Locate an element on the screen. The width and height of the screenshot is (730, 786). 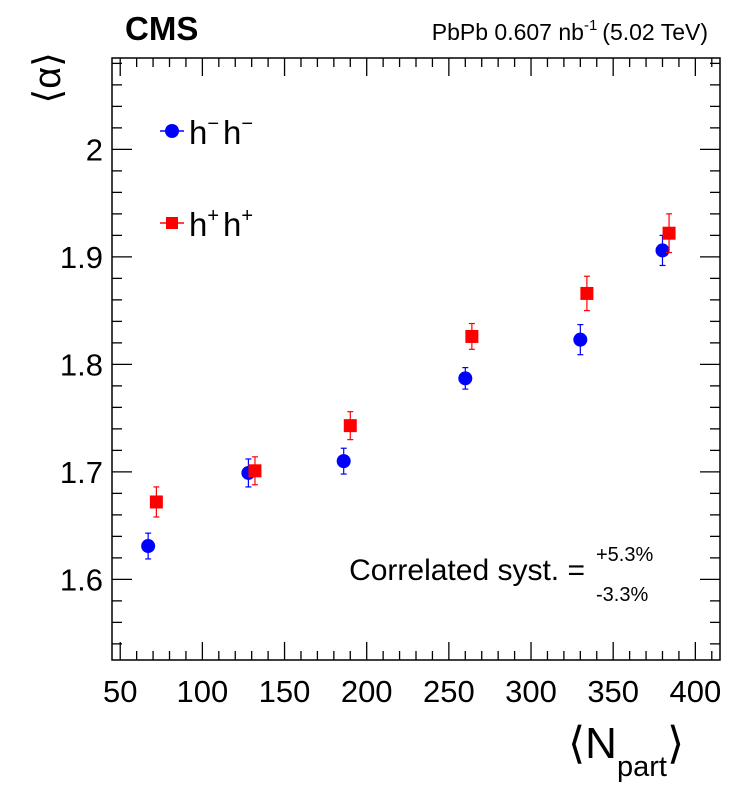
x-tick-label: 250 is located at coordinates (449, 691).